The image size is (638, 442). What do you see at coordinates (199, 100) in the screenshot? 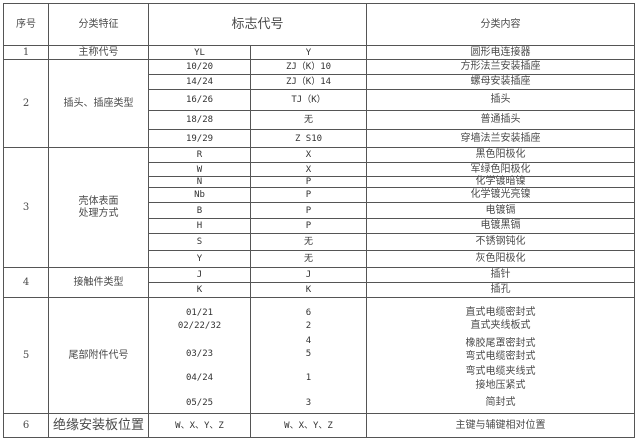
I see `code-a: 16/26` at bounding box center [199, 100].